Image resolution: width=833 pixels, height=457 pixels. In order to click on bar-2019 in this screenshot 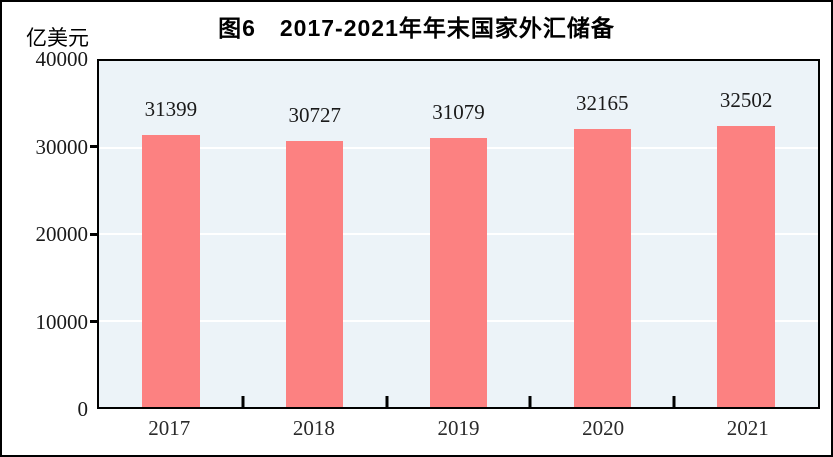, I will do `click(458, 272)`.